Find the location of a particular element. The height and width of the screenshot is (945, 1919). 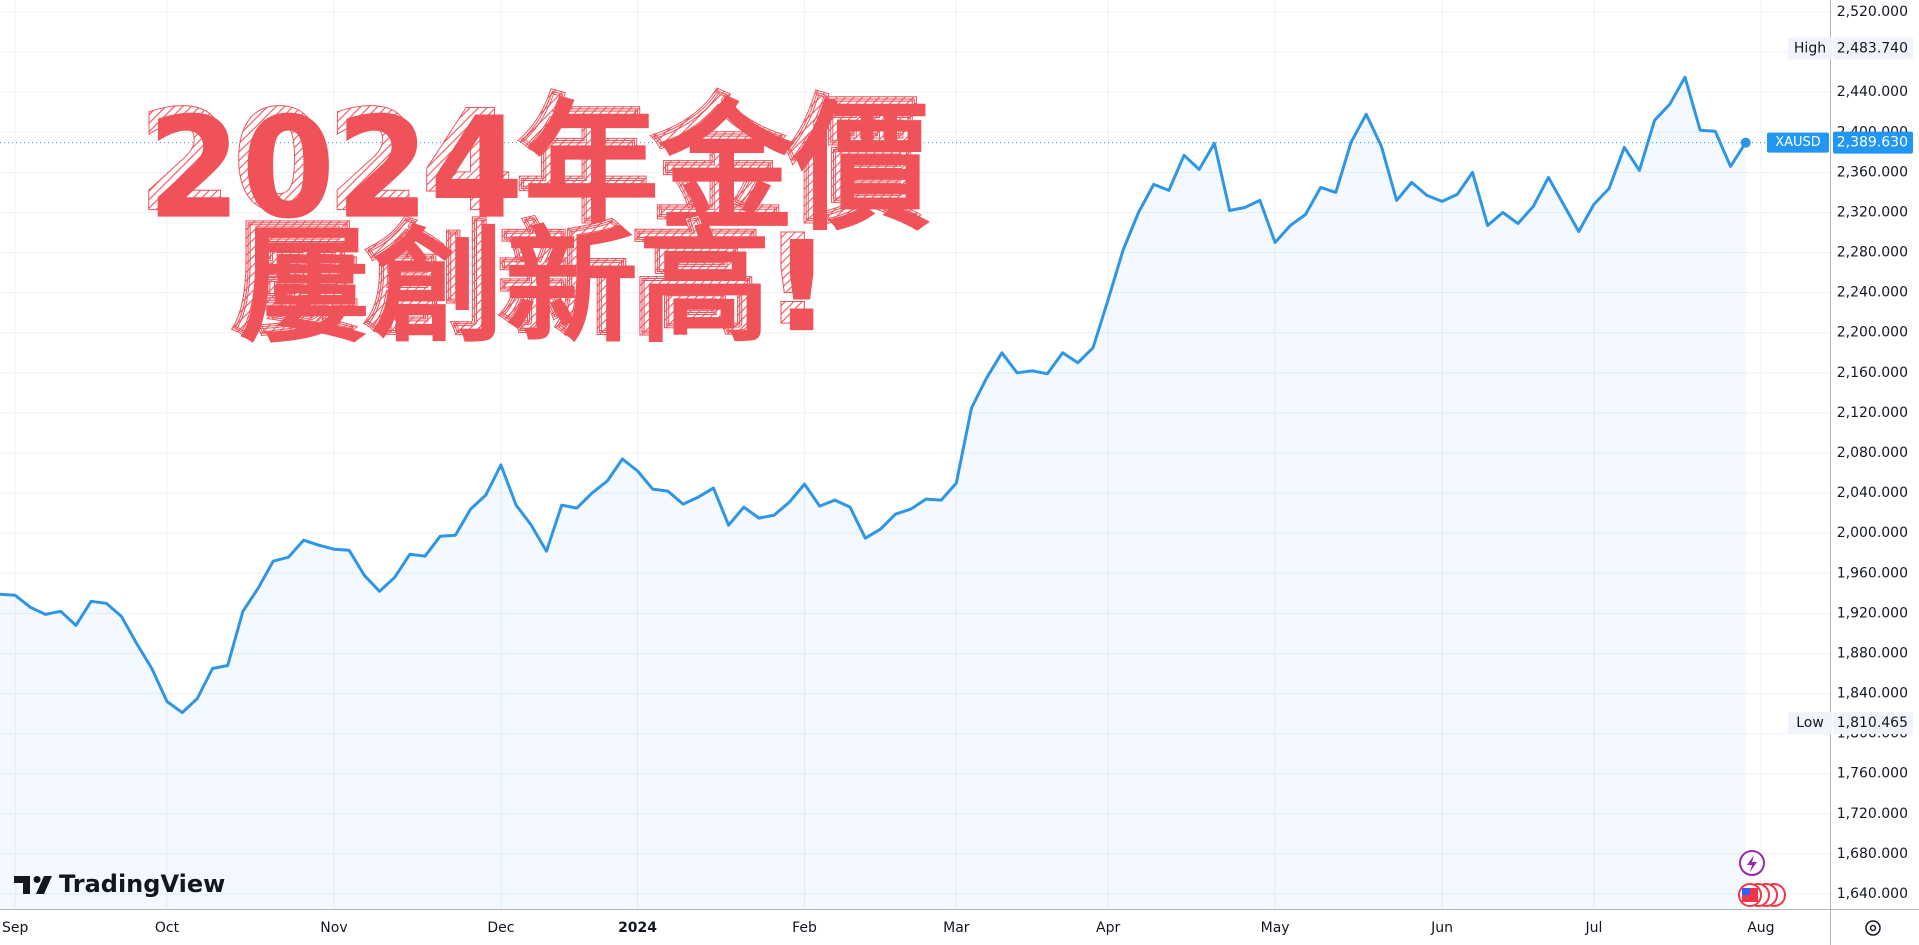

low-value: 1,810.465 is located at coordinates (1872, 723).